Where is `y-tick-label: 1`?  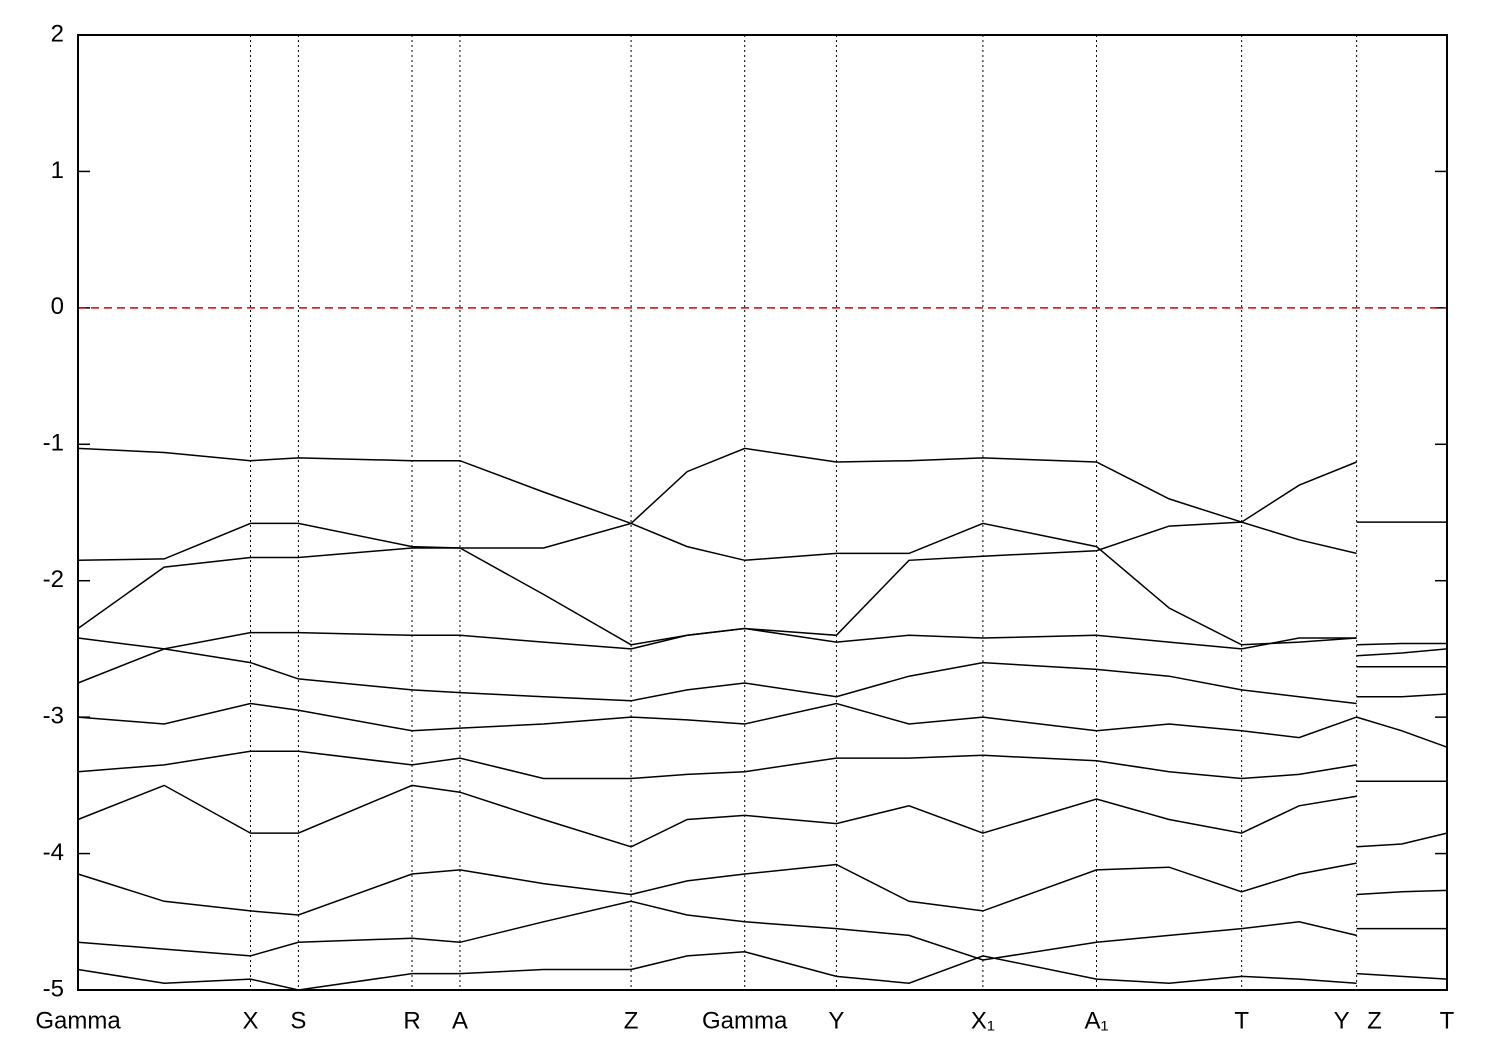
y-tick-label: 1 is located at coordinates (57, 170).